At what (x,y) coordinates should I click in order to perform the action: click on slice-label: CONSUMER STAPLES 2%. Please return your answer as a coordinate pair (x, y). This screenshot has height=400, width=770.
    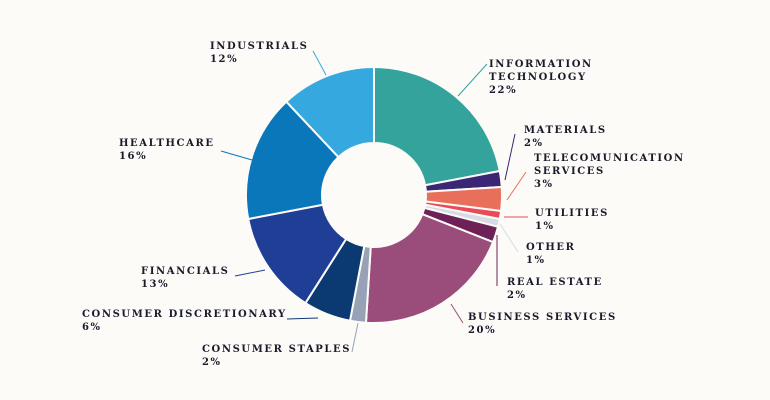
    Looking at the image, I should click on (277, 356).